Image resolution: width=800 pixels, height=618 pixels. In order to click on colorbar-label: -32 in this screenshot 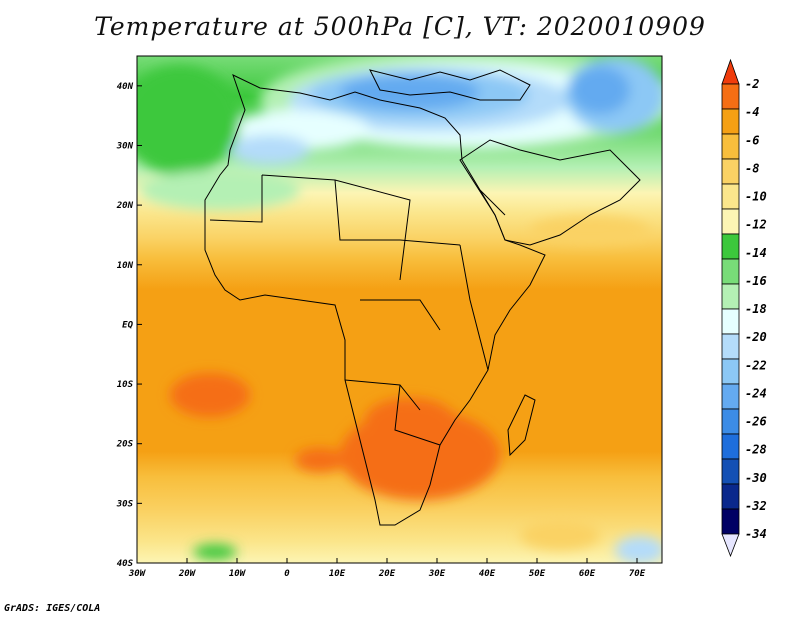, I will do `click(756, 506)`.